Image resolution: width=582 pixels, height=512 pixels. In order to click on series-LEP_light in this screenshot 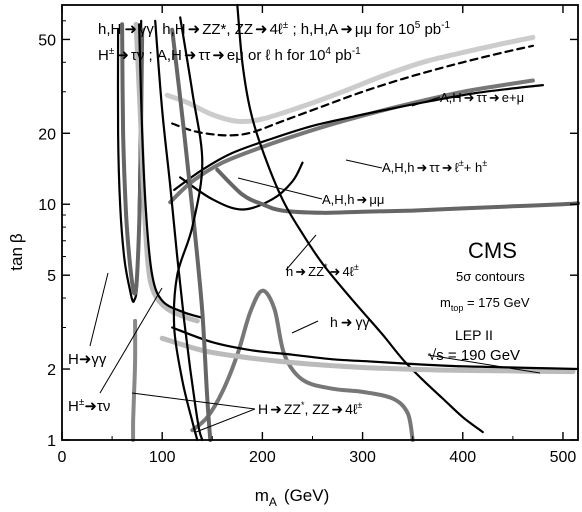, I will do `click(367, 355)`.